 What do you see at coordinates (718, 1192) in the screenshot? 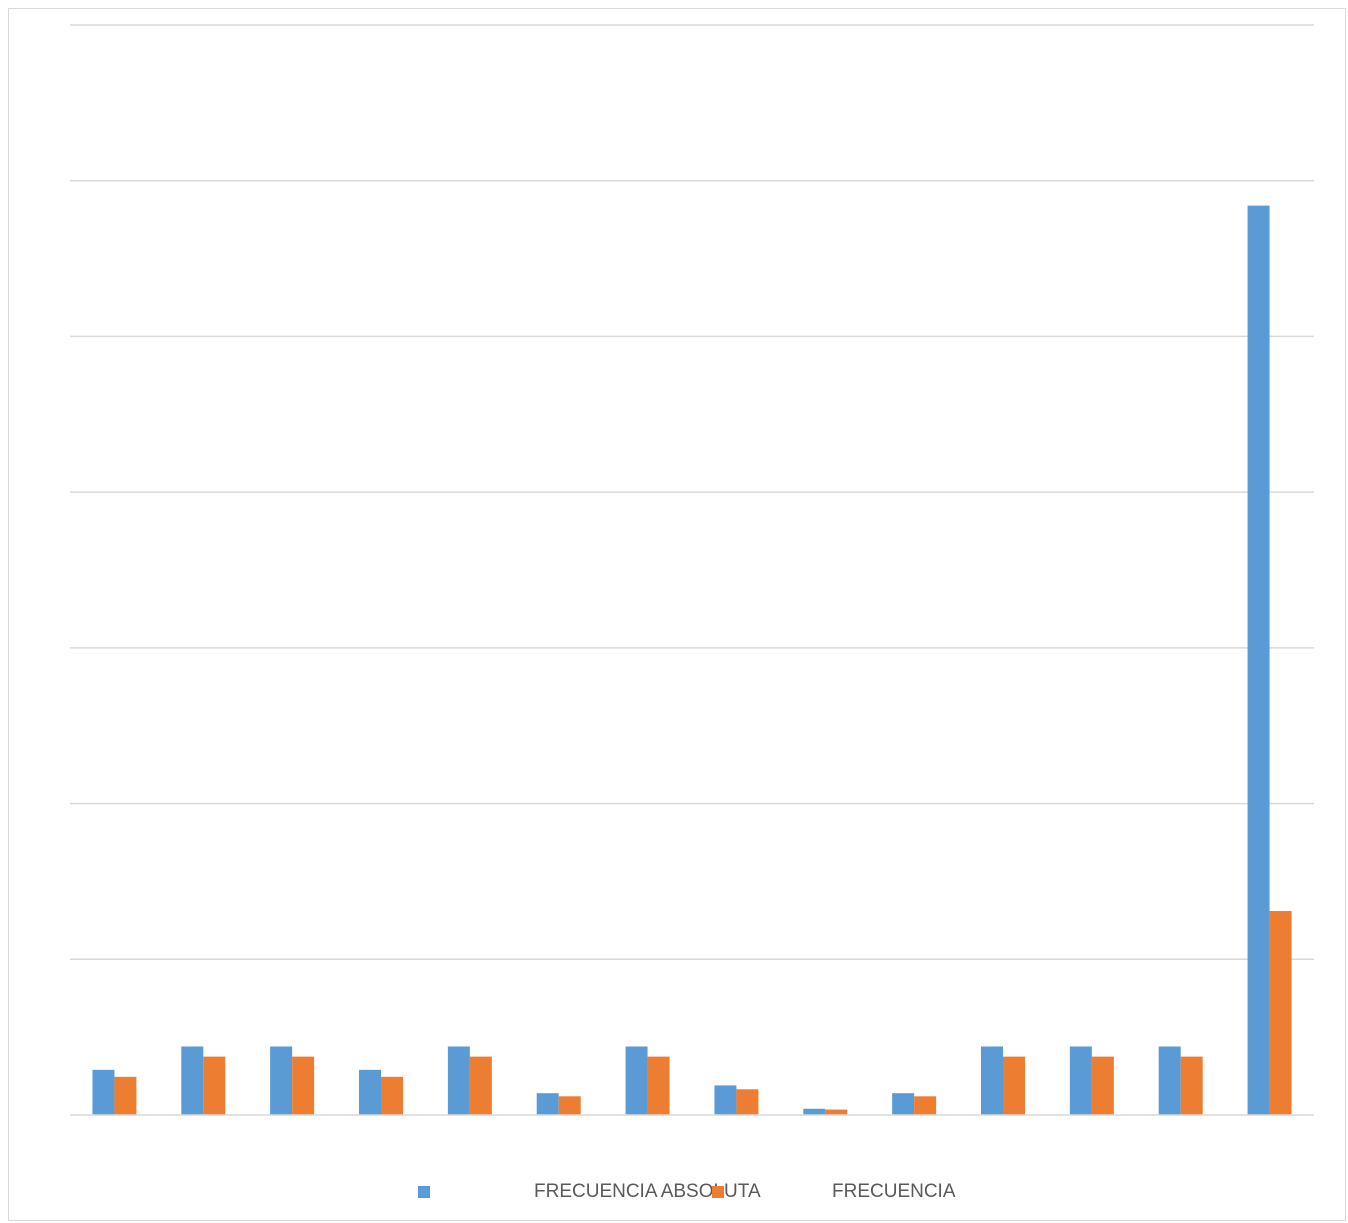
I see `legend-swatch-frecuencia` at bounding box center [718, 1192].